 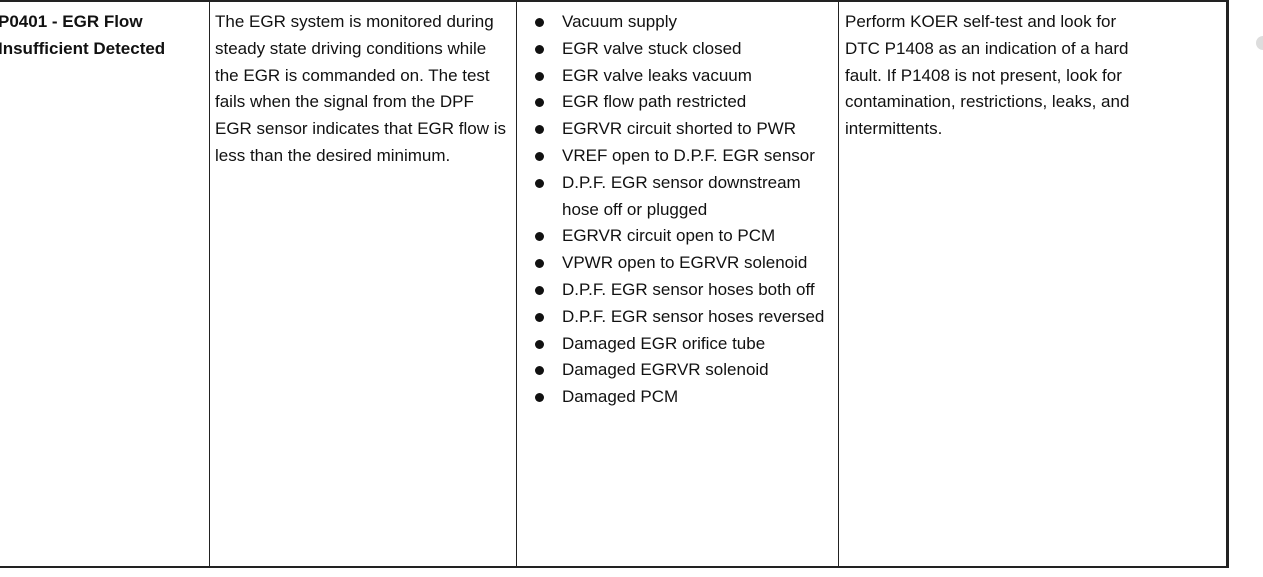 I want to click on dtc-code: P0401 - EGR Flow Insufficient Detected, so click(x=83, y=35).